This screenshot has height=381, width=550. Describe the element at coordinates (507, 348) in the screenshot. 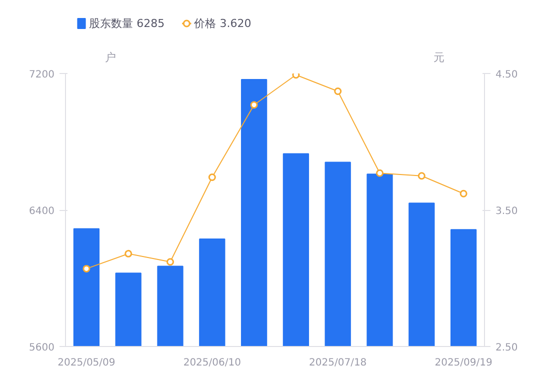

I see `y2-tick-label: 2.50` at that location.